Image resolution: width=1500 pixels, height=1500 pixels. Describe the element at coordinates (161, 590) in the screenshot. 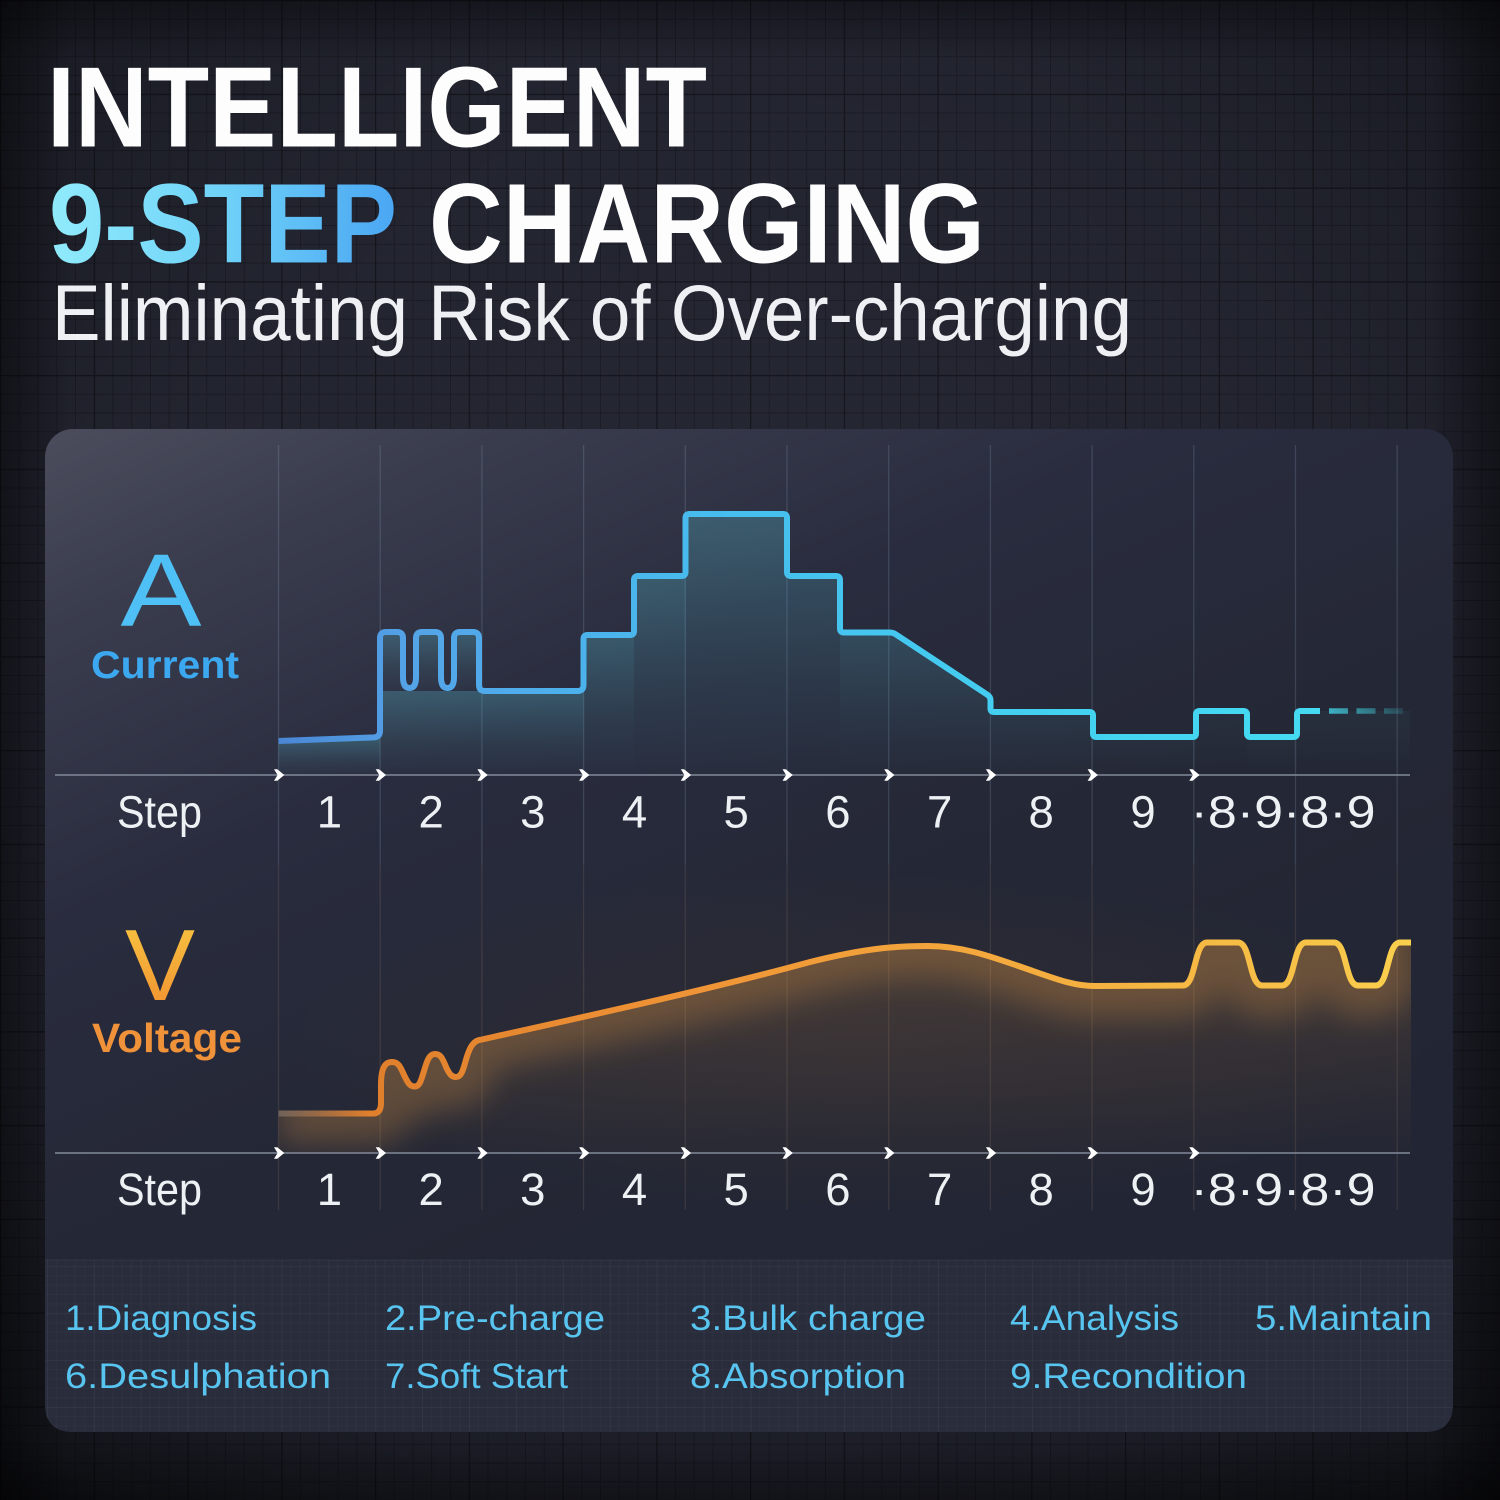

I see `svg-text: A` at that location.